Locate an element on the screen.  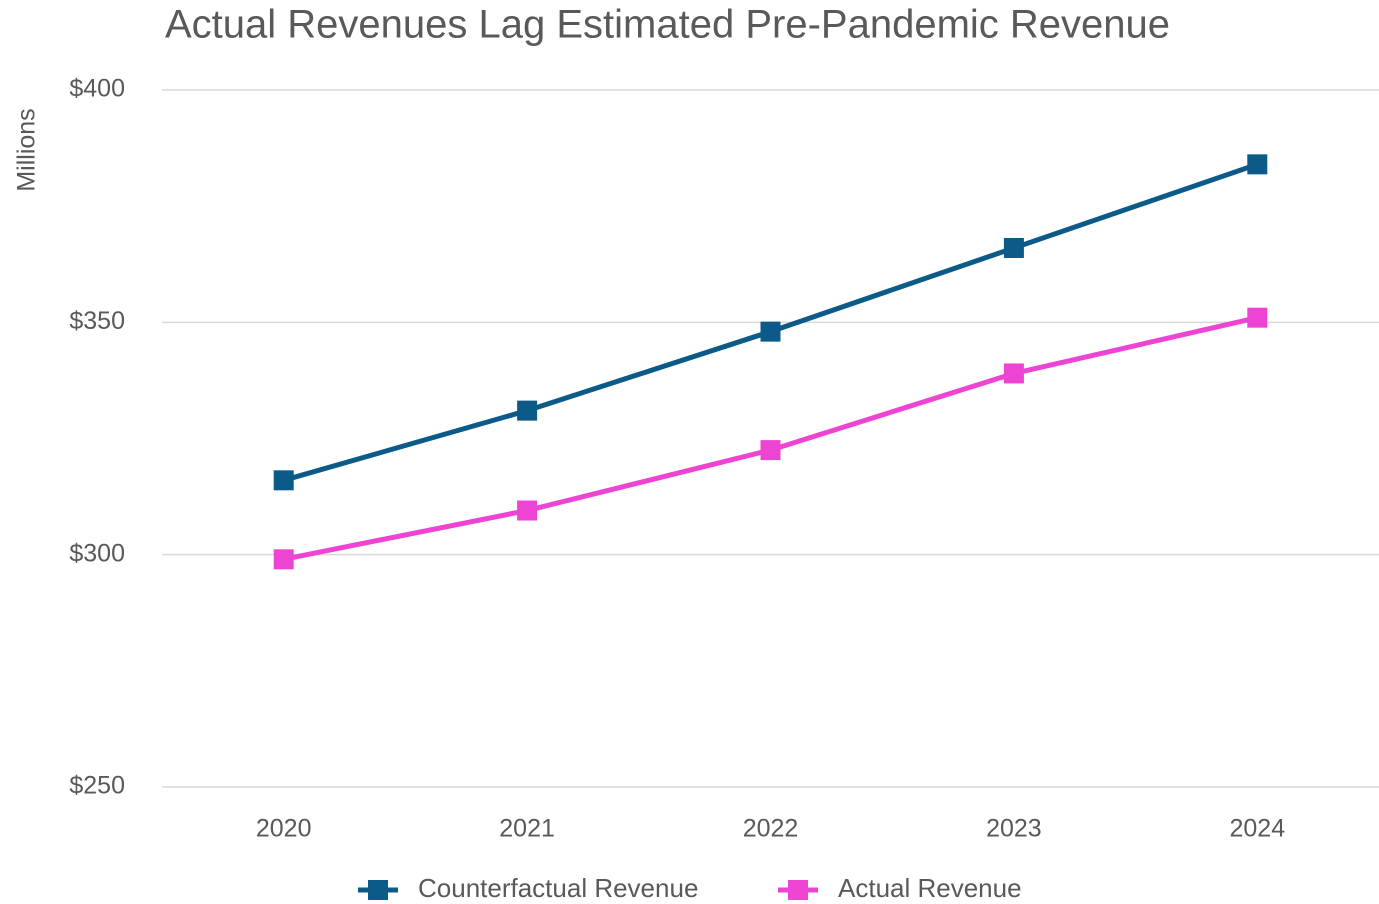
y-axis-label: Millions is located at coordinates (27, 149).